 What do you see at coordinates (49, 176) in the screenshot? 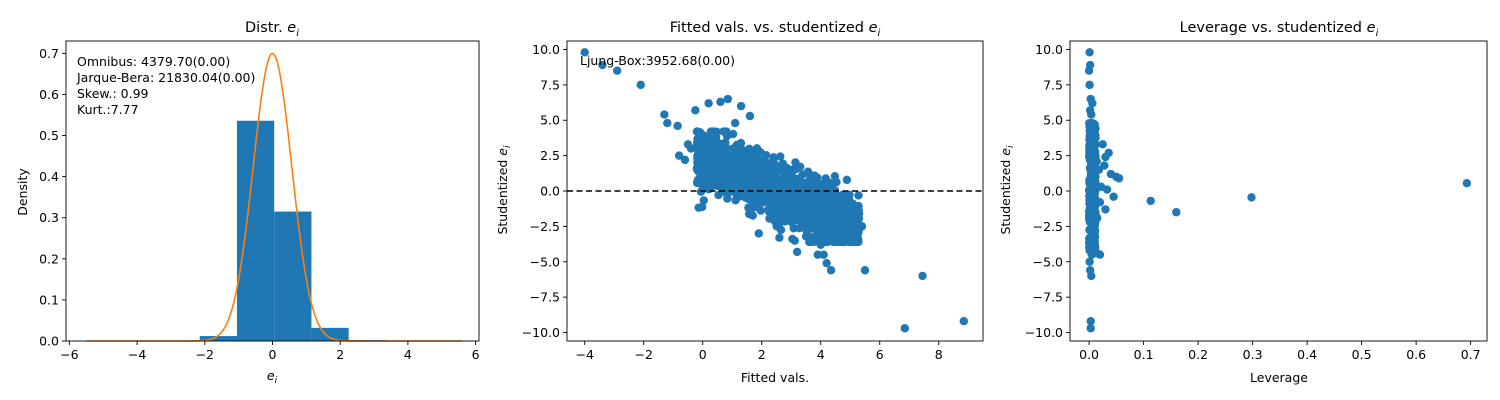
I see `hist-y-tick-label: 0.4` at bounding box center [49, 176].